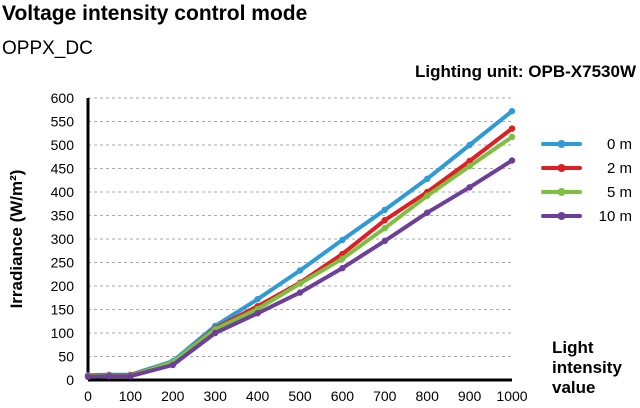 This screenshot has width=640, height=408. What do you see at coordinates (155, 13) in the screenshot?
I see `chart-title: Voltage intensity control mode` at bounding box center [155, 13].